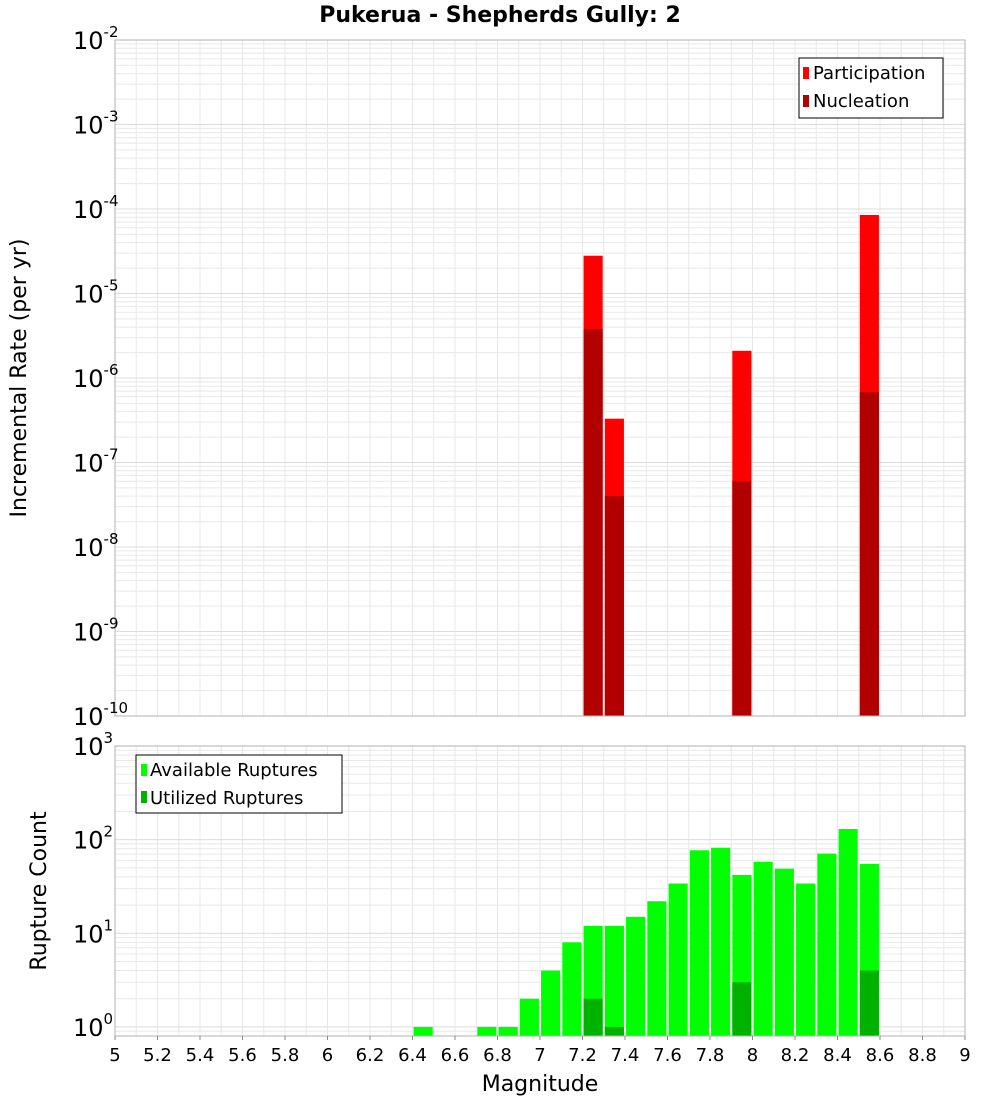  I want to click on x-tick-label: 8.2, so click(795, 1055).